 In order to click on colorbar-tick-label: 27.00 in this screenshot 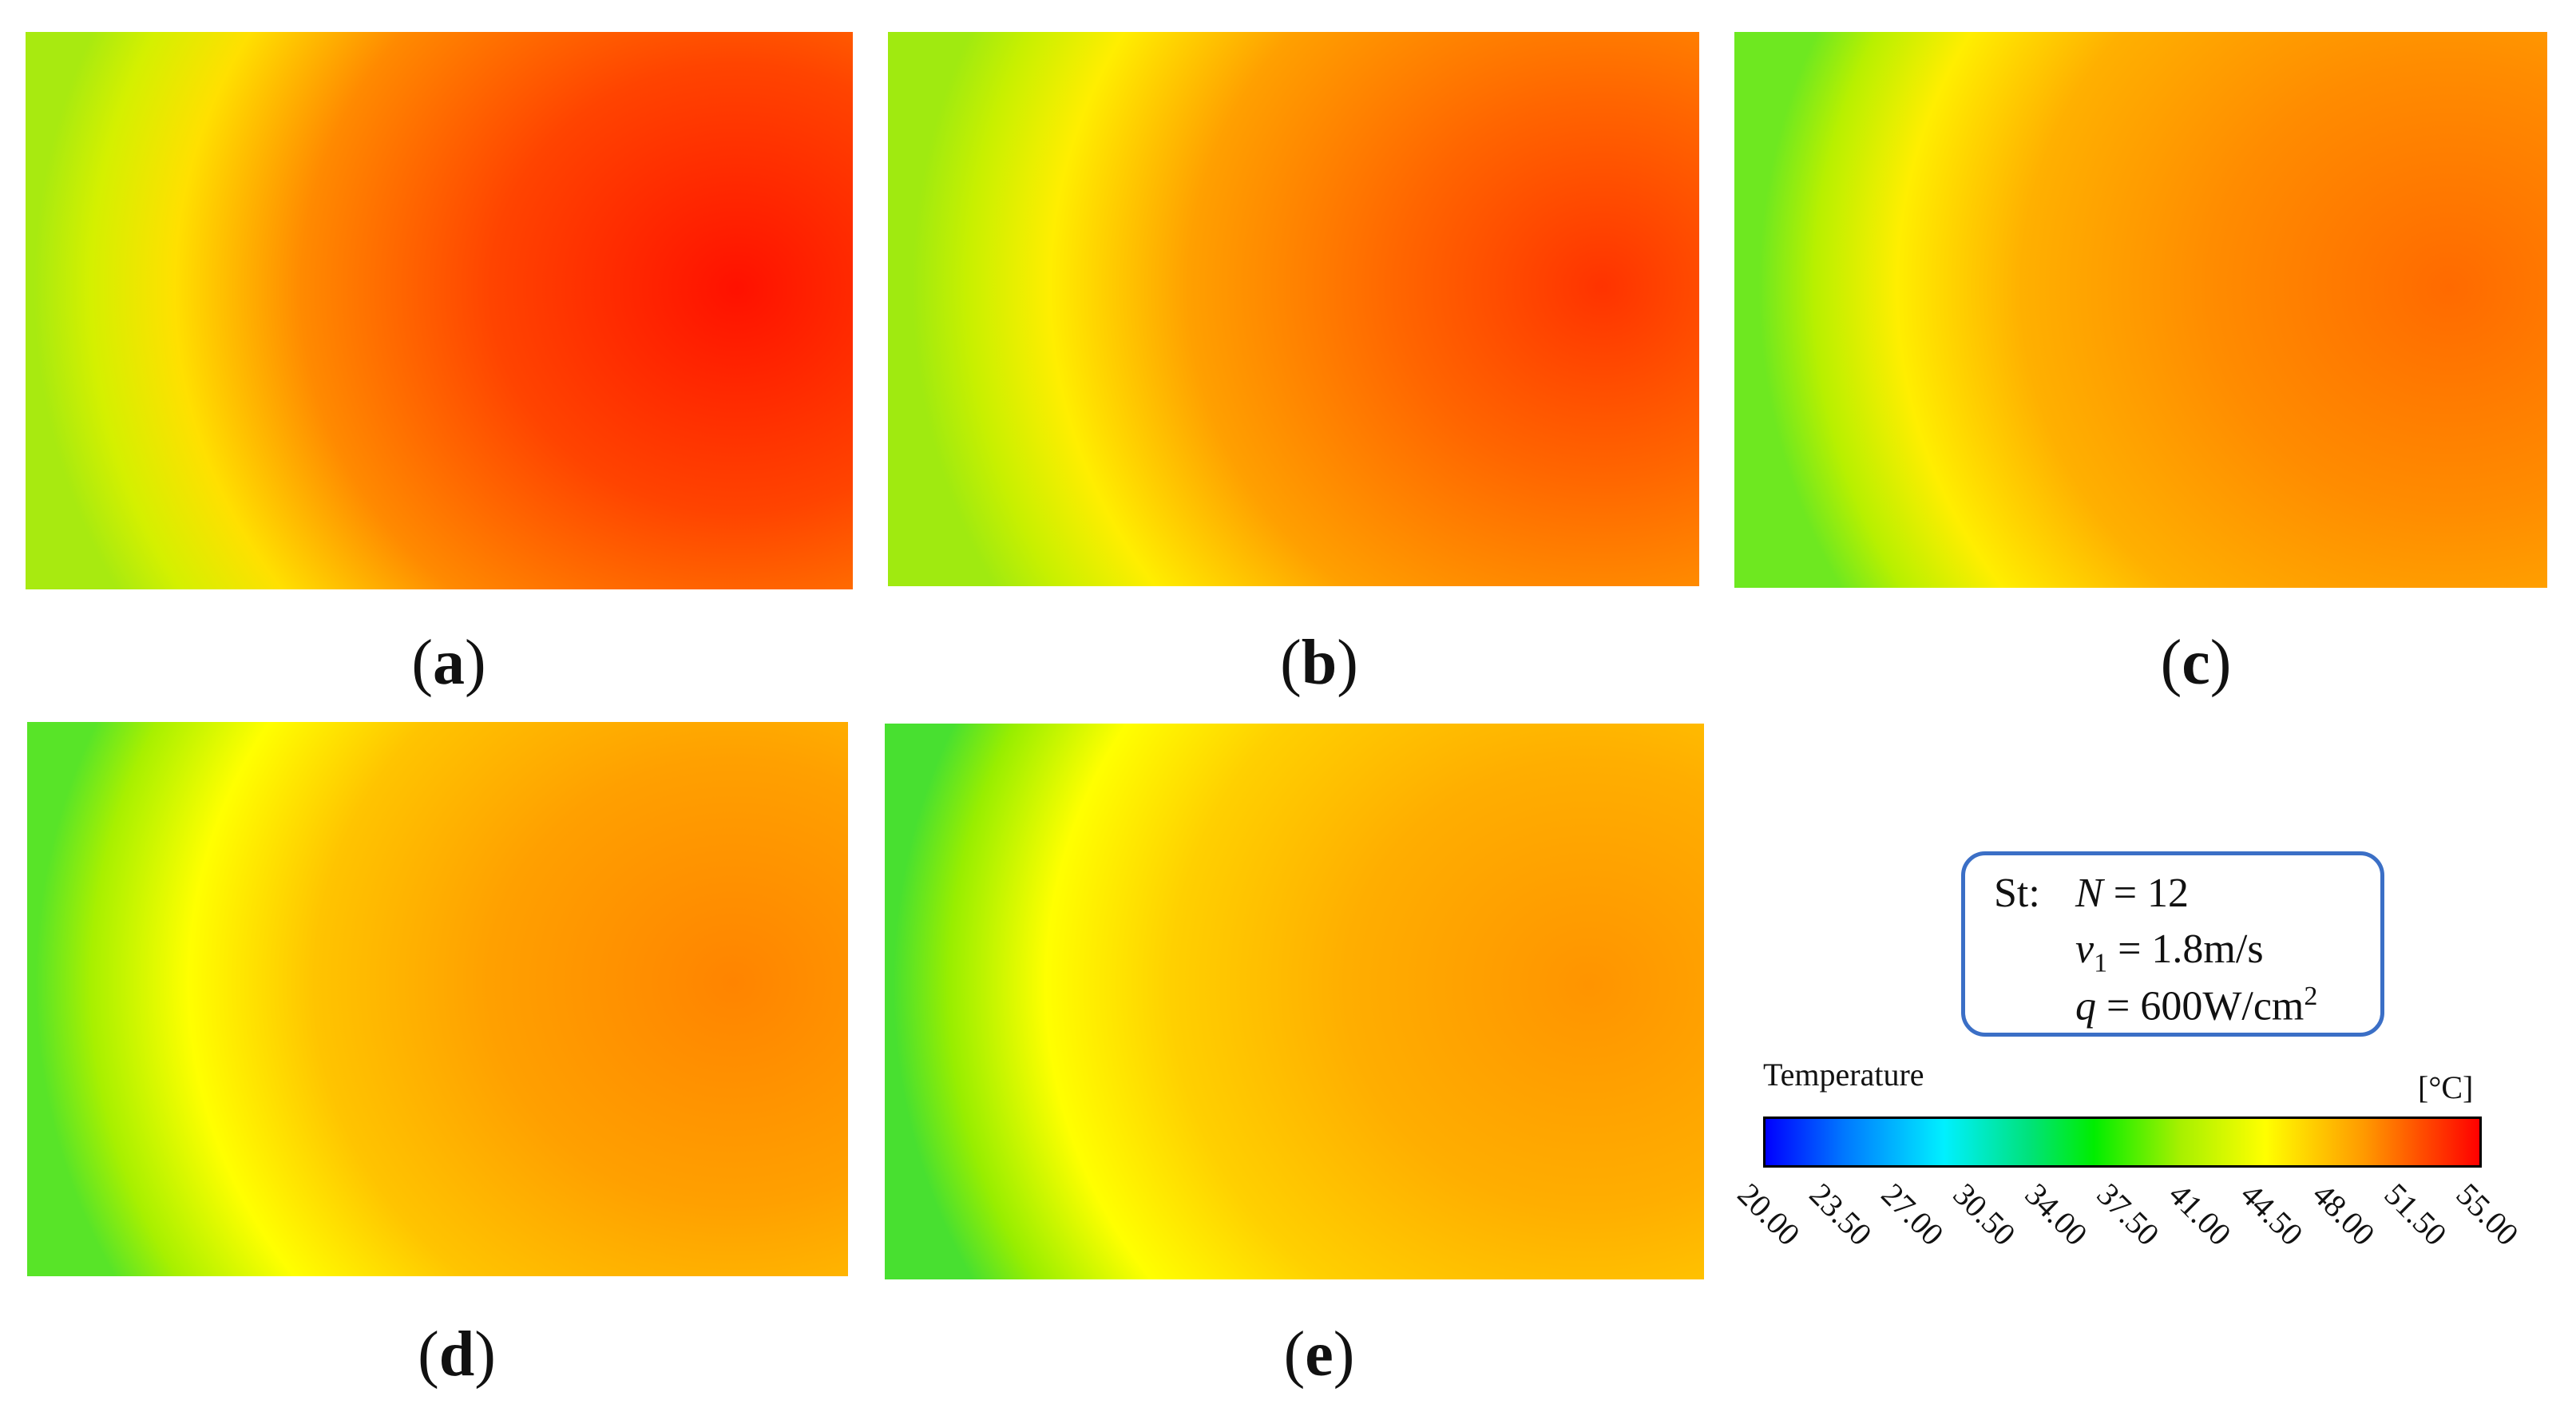, I will do `click(1912, 1214)`.